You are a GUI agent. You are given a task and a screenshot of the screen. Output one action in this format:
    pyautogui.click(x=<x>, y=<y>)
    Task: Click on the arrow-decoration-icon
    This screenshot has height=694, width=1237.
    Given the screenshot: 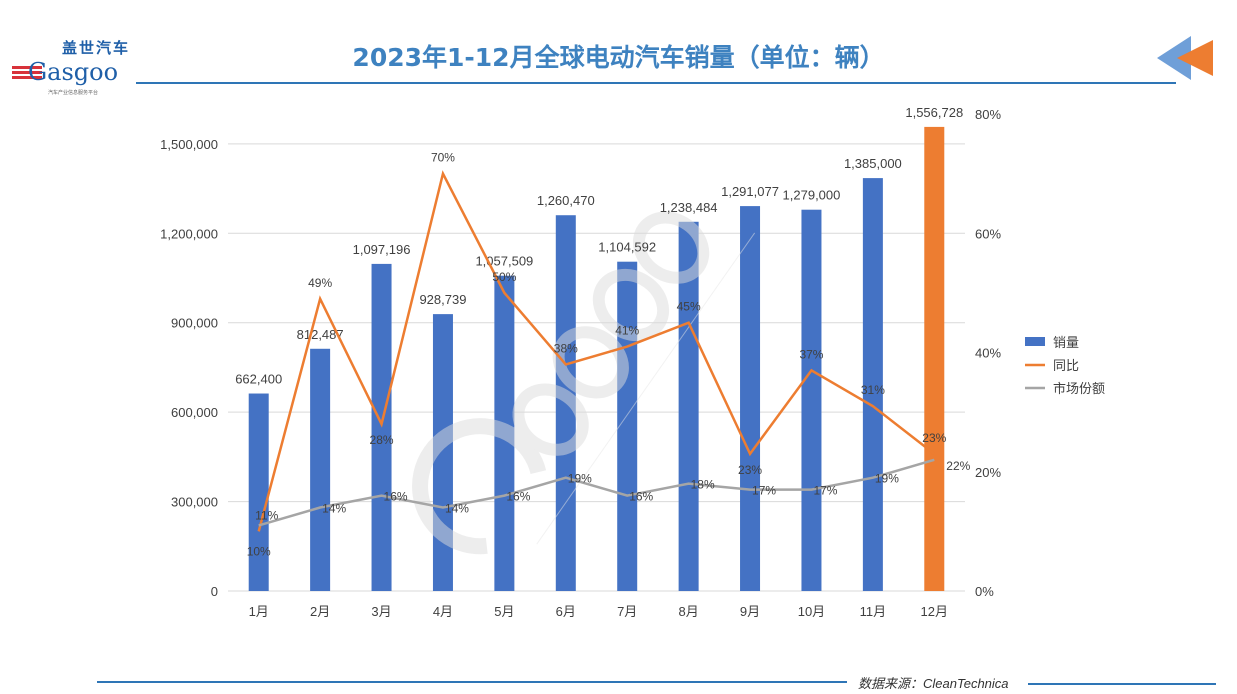 What is the action you would take?
    pyautogui.click(x=1185, y=58)
    